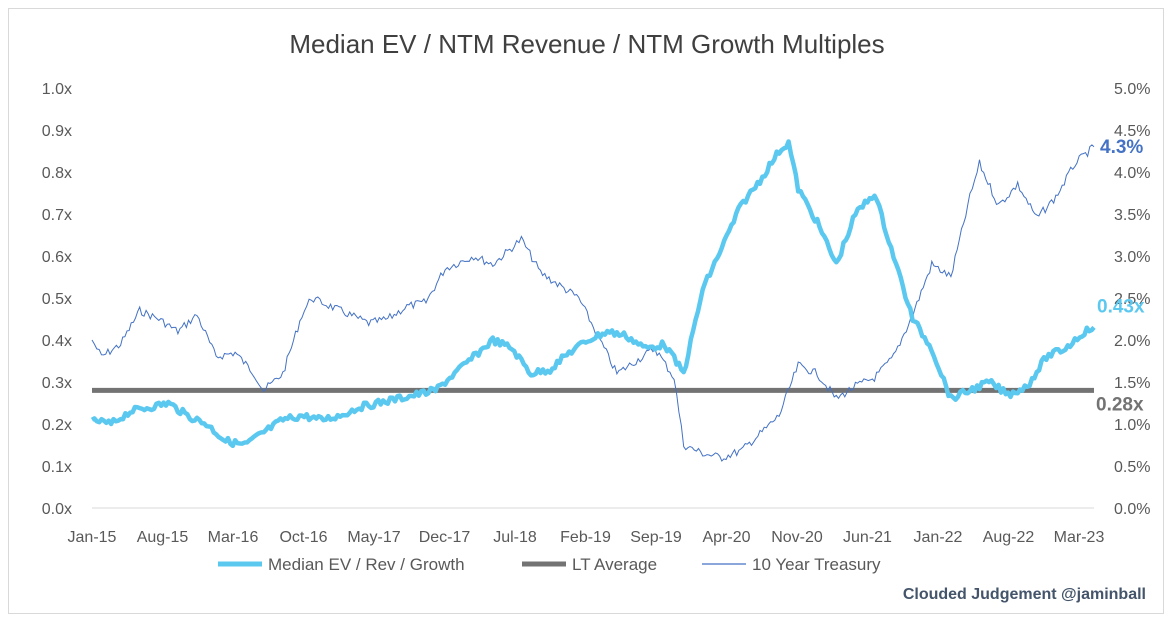 Image resolution: width=1174 pixels, height=624 pixels. What do you see at coordinates (303, 537) in the screenshot?
I see `x-tick-label: Oct-16` at bounding box center [303, 537].